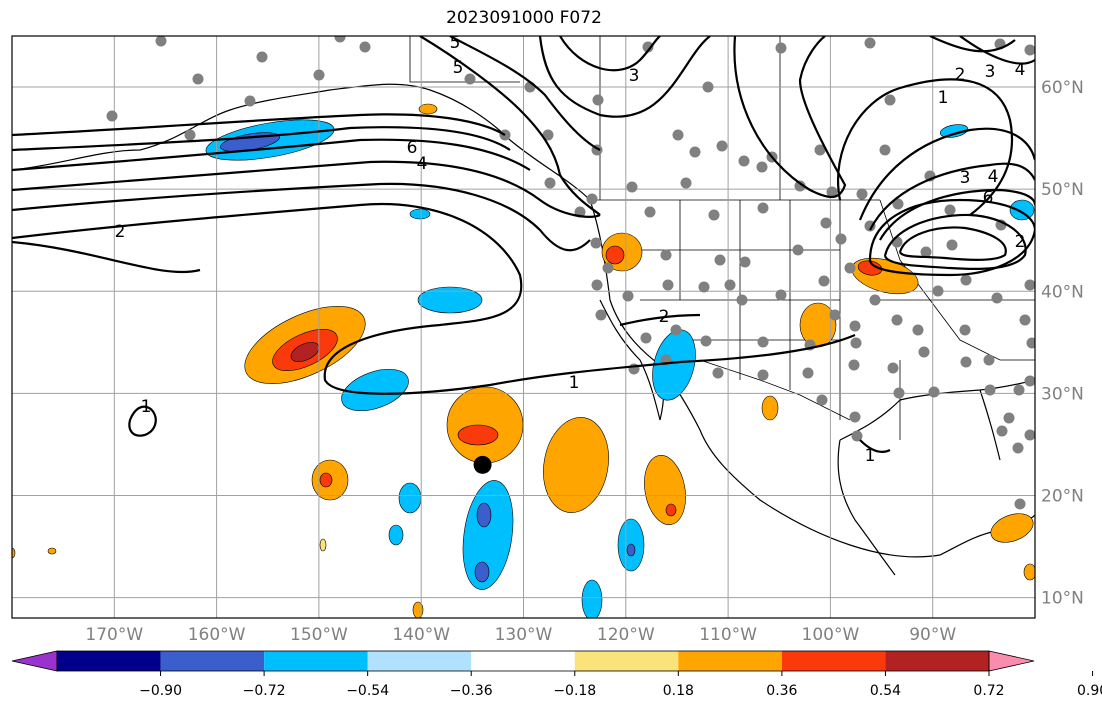  What do you see at coordinates (1062, 292) in the screenshot?
I see `lat-tick-label: 40°N` at bounding box center [1062, 292].